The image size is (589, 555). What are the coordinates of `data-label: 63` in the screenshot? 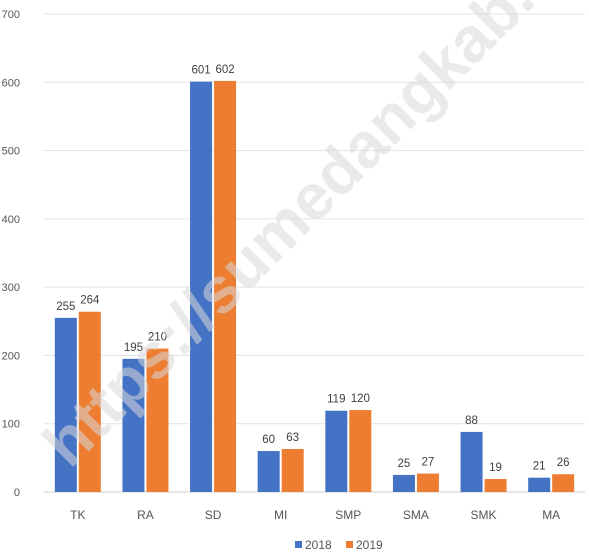 It's located at (292, 438).